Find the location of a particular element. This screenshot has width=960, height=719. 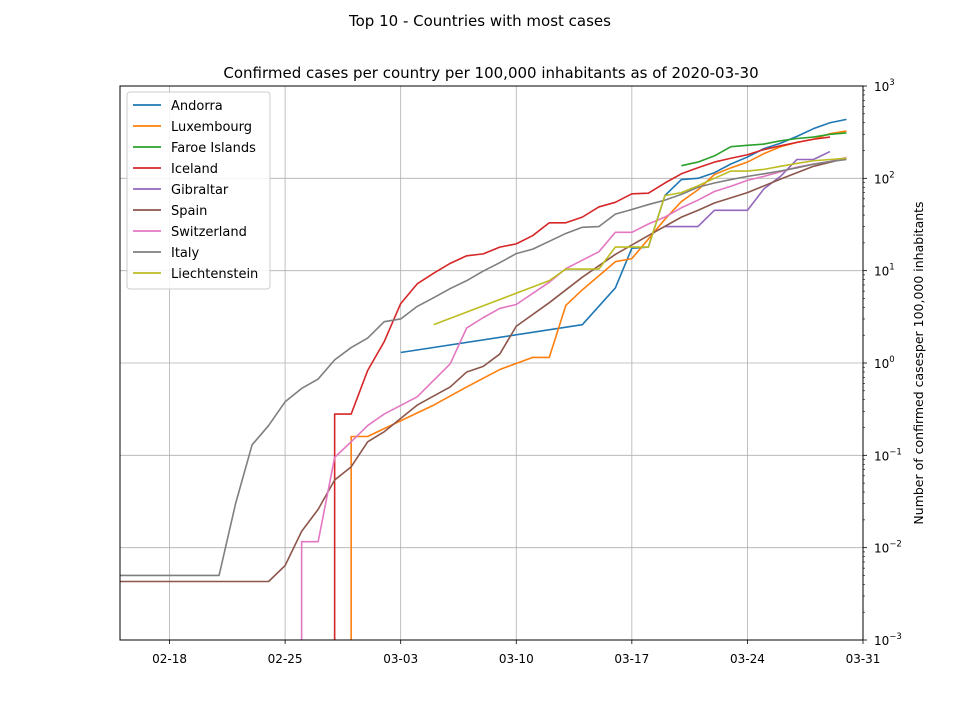

y-tick-exponent: 1 is located at coordinates (891, 268).